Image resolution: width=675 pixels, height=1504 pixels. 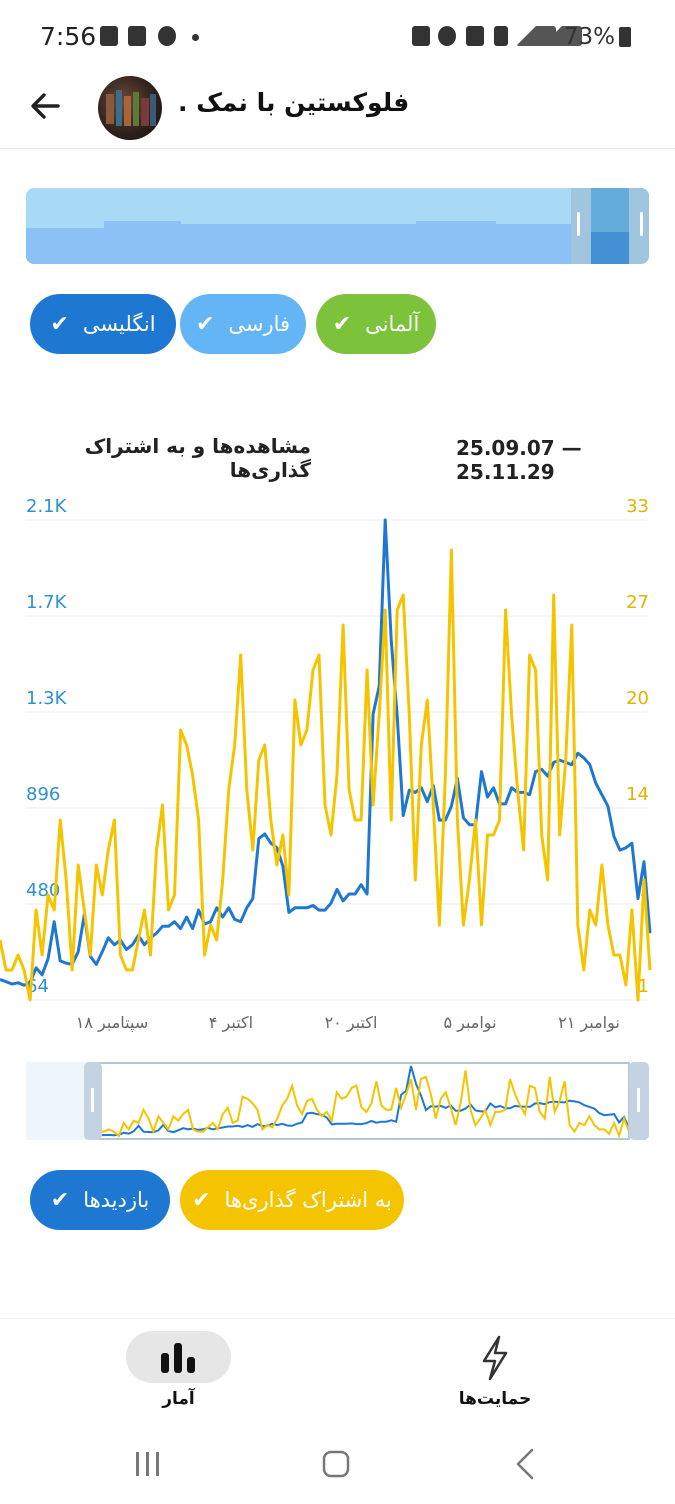 What do you see at coordinates (610, 226) in the screenshot?
I see `range-selector-handle` at bounding box center [610, 226].